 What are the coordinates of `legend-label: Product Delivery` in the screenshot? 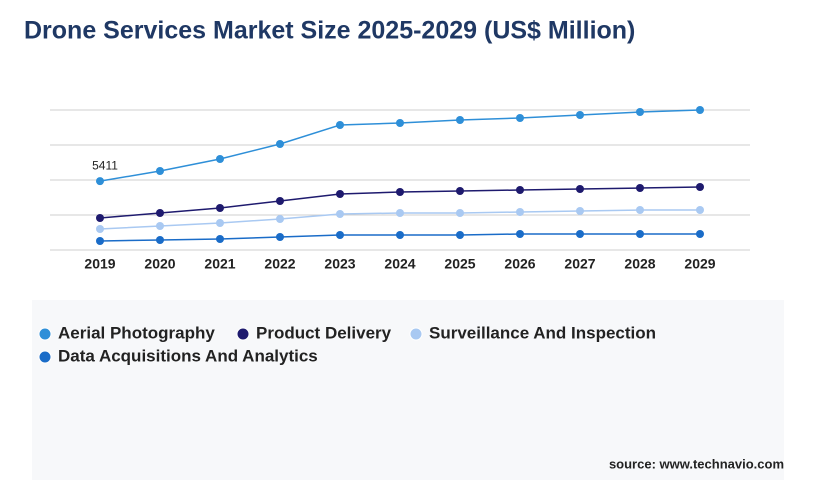 It's located at (324, 332).